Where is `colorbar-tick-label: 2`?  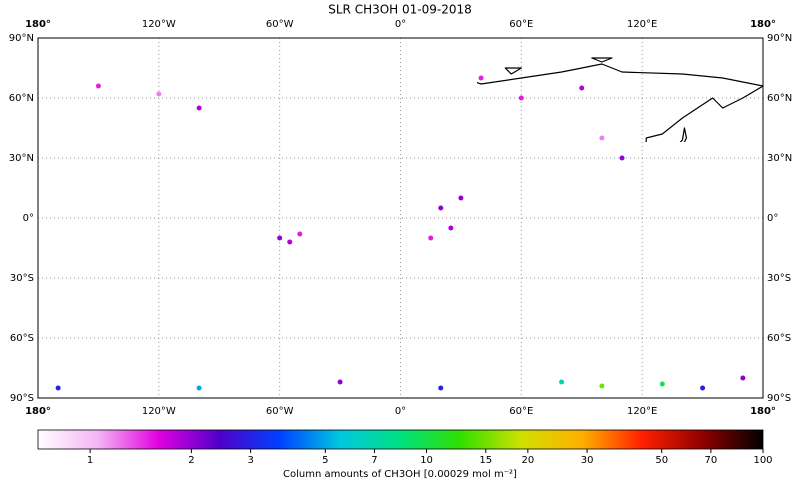
colorbar-tick-label: 2 is located at coordinates (191, 460).